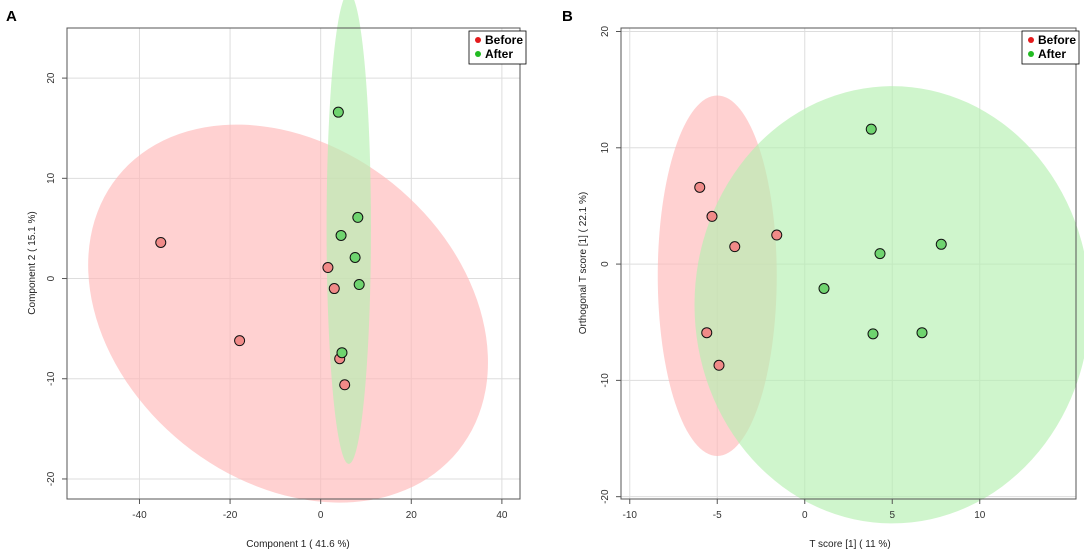 The image size is (1084, 556). Describe the element at coordinates (805, 515) in the screenshot. I see `panel-b-x-tick-label: 0` at that location.